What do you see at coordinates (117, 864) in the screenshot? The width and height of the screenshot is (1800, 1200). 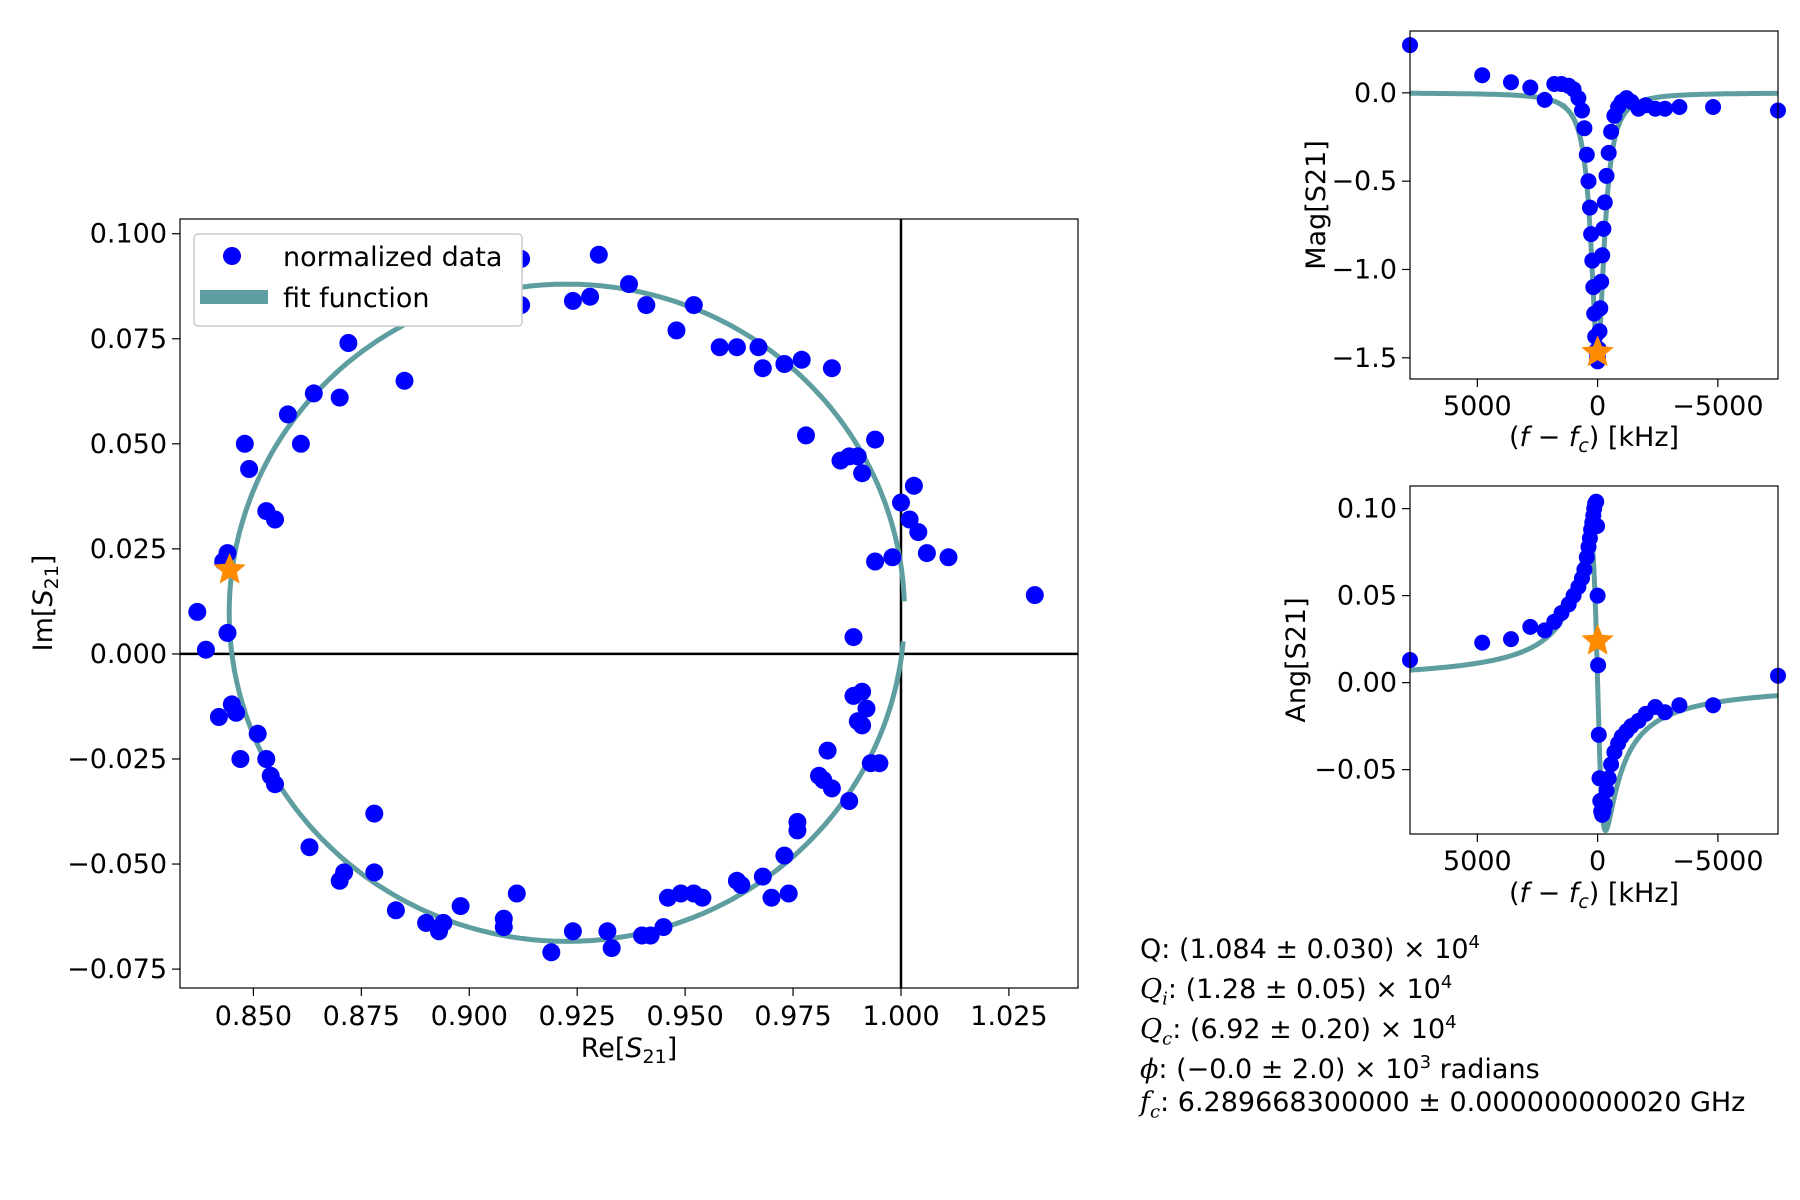 I see `y-tick-label: −0.050` at bounding box center [117, 864].